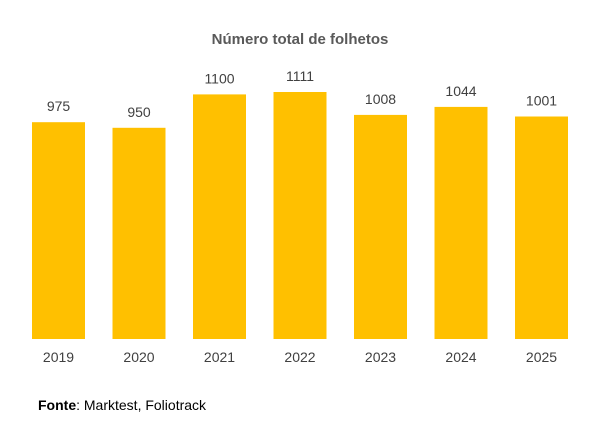 This screenshot has width=600, height=427. I want to click on category-label-2021: 2021, so click(219, 357).